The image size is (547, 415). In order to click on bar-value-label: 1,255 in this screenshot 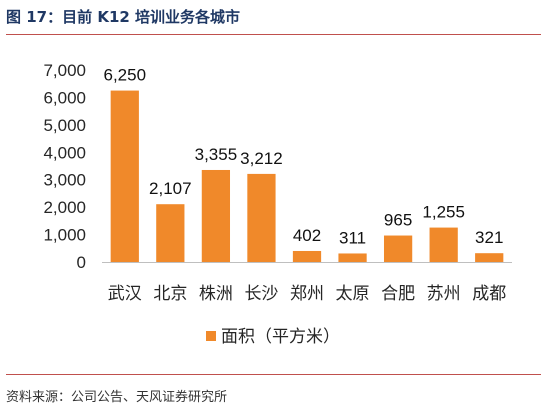, I will do `click(443, 212)`.